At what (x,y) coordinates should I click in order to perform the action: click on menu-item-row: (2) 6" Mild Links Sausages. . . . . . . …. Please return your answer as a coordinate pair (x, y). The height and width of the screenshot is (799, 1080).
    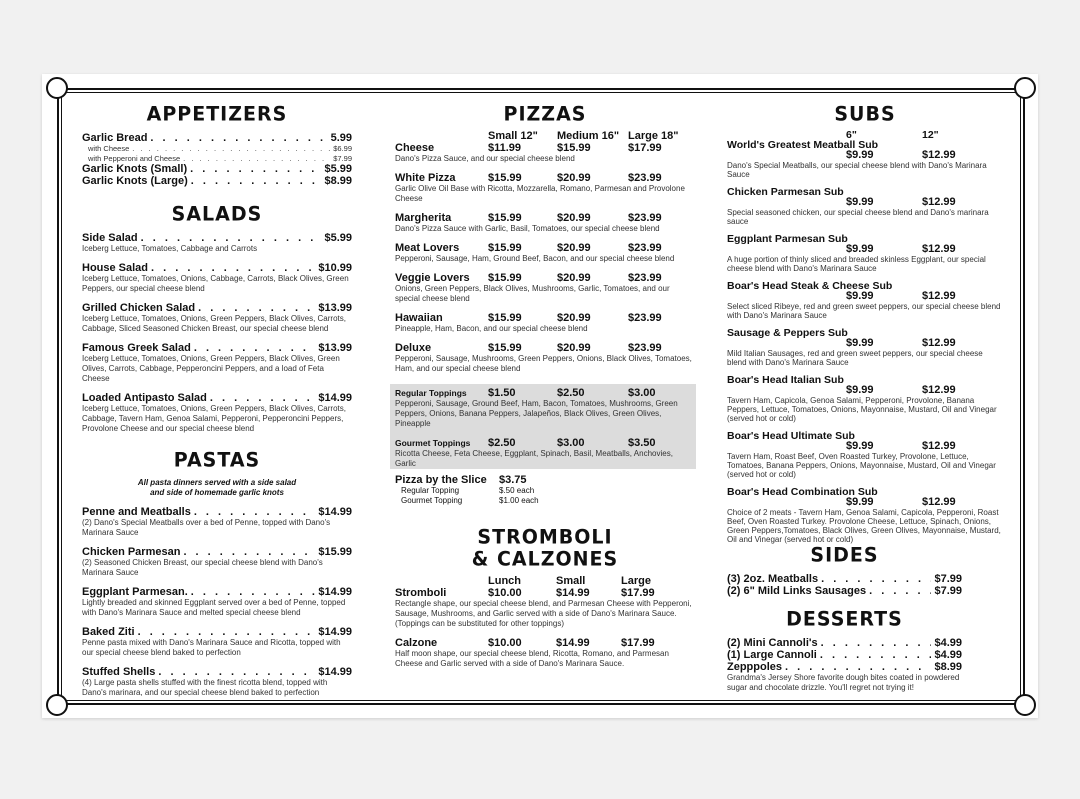
    Looking at the image, I should click on (844, 591).